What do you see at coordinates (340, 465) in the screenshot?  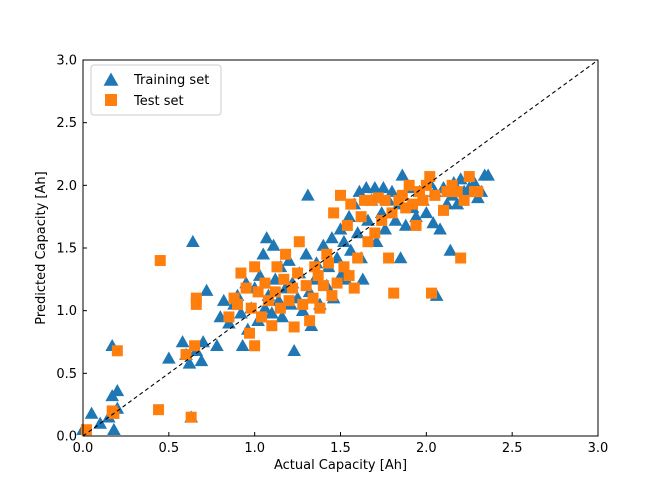 I see `x-axis-label: Actual Capacity [Ah]` at bounding box center [340, 465].